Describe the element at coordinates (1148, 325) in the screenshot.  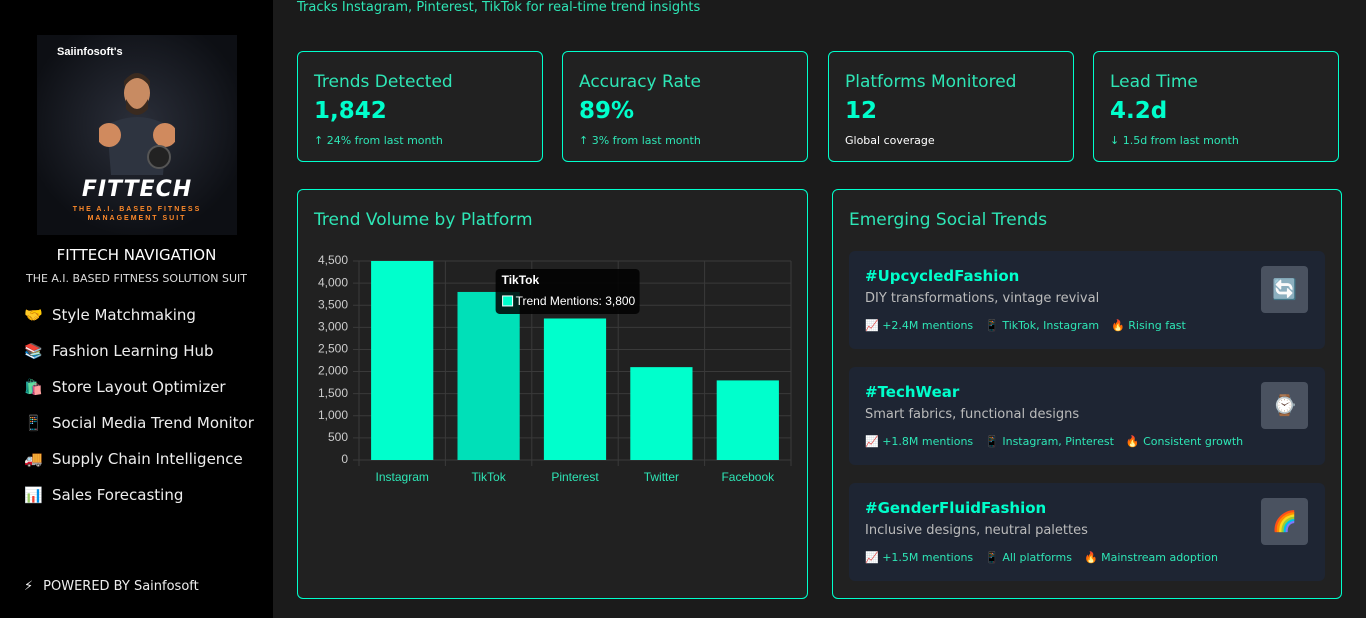
I see `trend-meta-item: 🔥 Rising fast` at that location.